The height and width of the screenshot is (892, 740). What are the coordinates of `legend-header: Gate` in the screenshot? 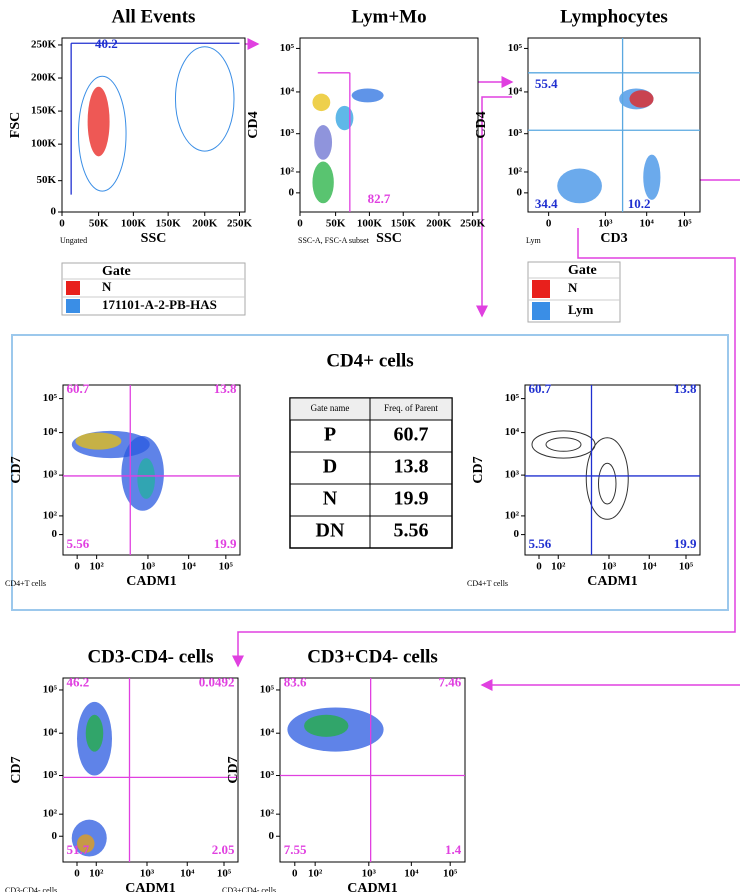 It's located at (116, 271).